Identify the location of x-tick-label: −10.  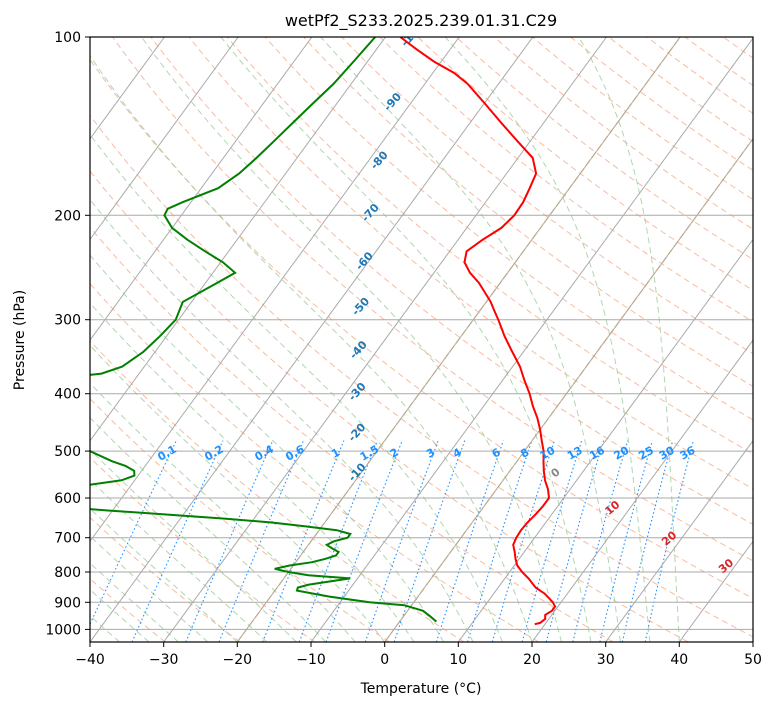
(311, 660).